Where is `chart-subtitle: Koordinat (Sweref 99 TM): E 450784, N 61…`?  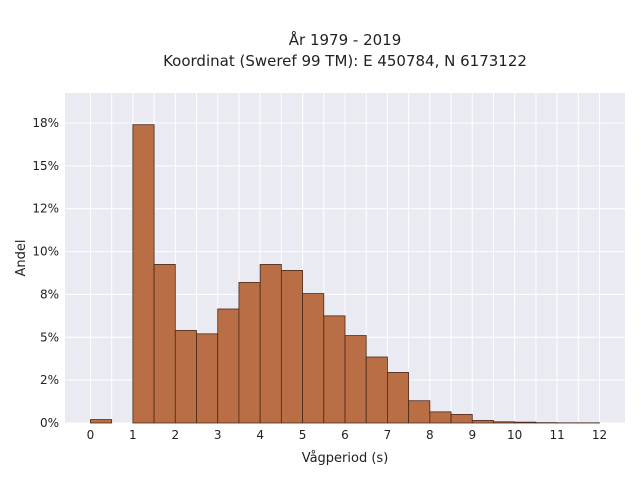
chart-subtitle: Koordinat (Sweref 99 TM): E 450784, N 61… is located at coordinates (345, 61).